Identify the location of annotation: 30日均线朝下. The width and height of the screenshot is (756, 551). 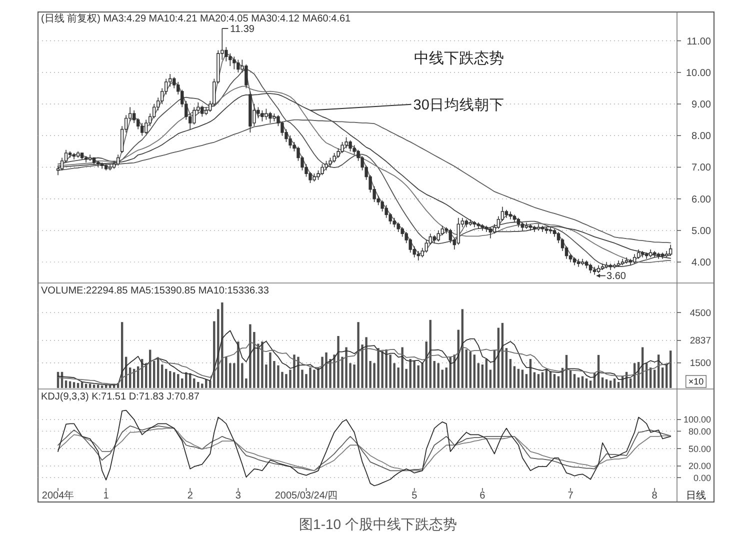
(458, 105).